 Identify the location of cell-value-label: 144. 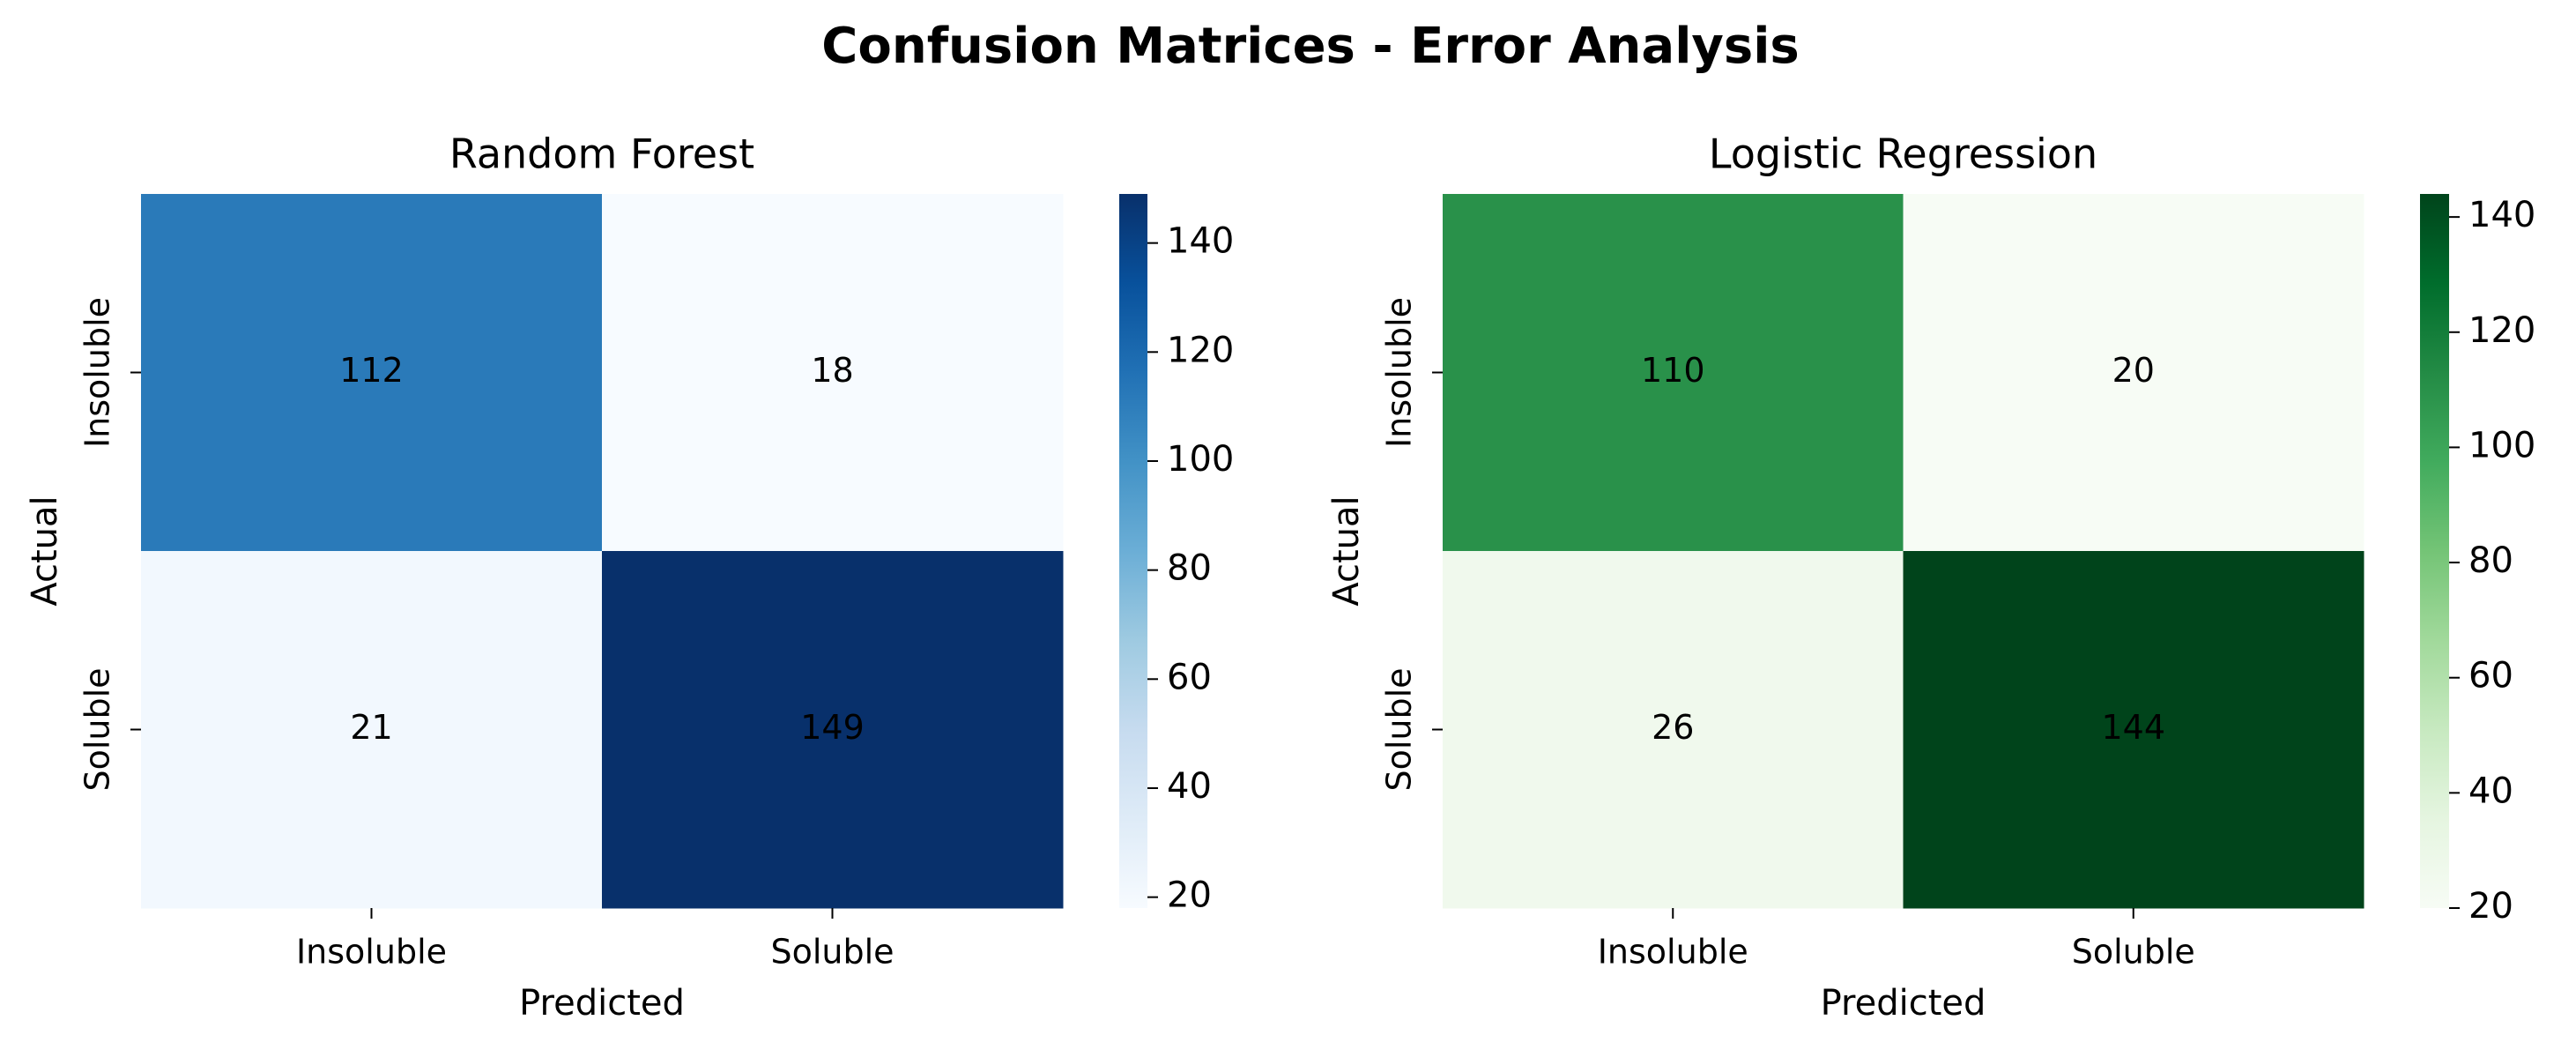
(2133, 727).